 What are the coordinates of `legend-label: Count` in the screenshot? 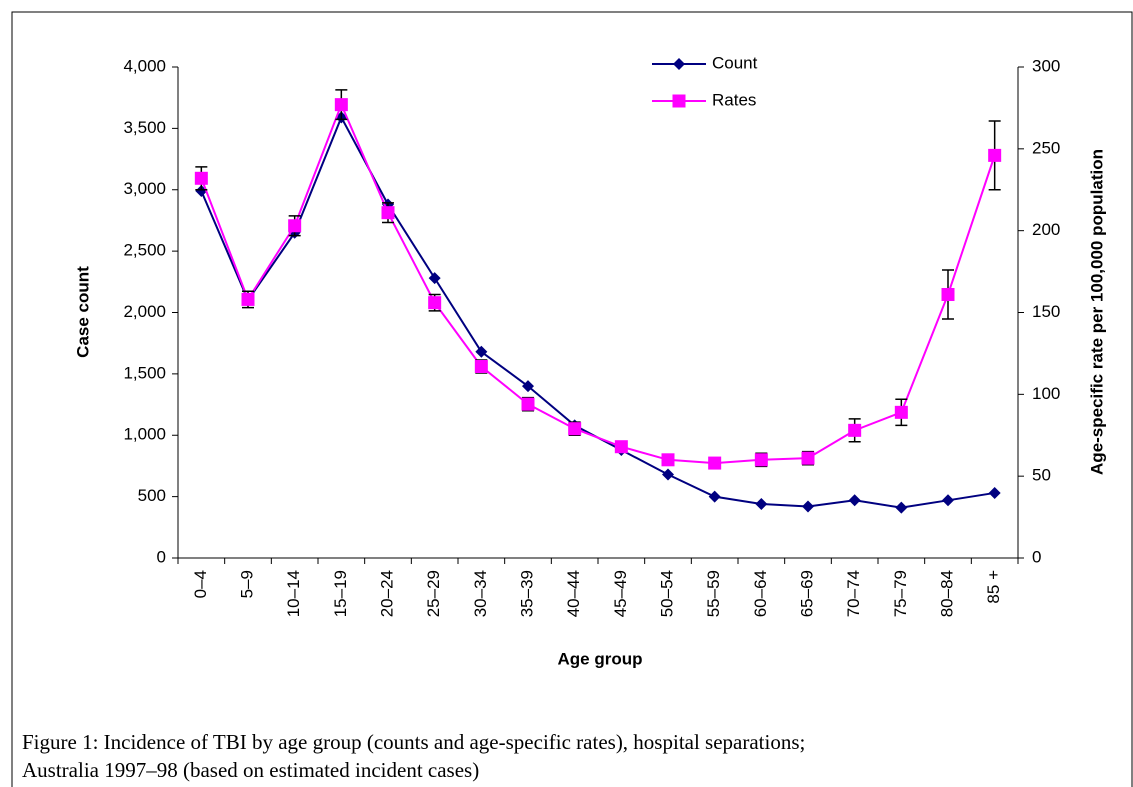 It's located at (735, 62).